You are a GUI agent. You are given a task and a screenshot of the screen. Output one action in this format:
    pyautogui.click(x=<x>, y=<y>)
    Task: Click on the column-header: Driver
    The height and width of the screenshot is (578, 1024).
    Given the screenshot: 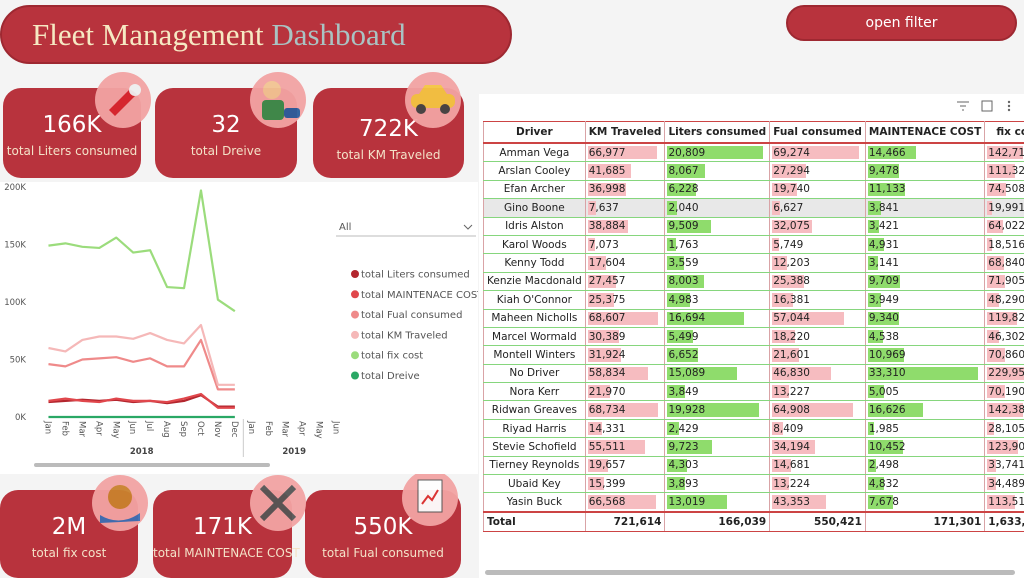 What is the action you would take?
    pyautogui.click(x=534, y=132)
    